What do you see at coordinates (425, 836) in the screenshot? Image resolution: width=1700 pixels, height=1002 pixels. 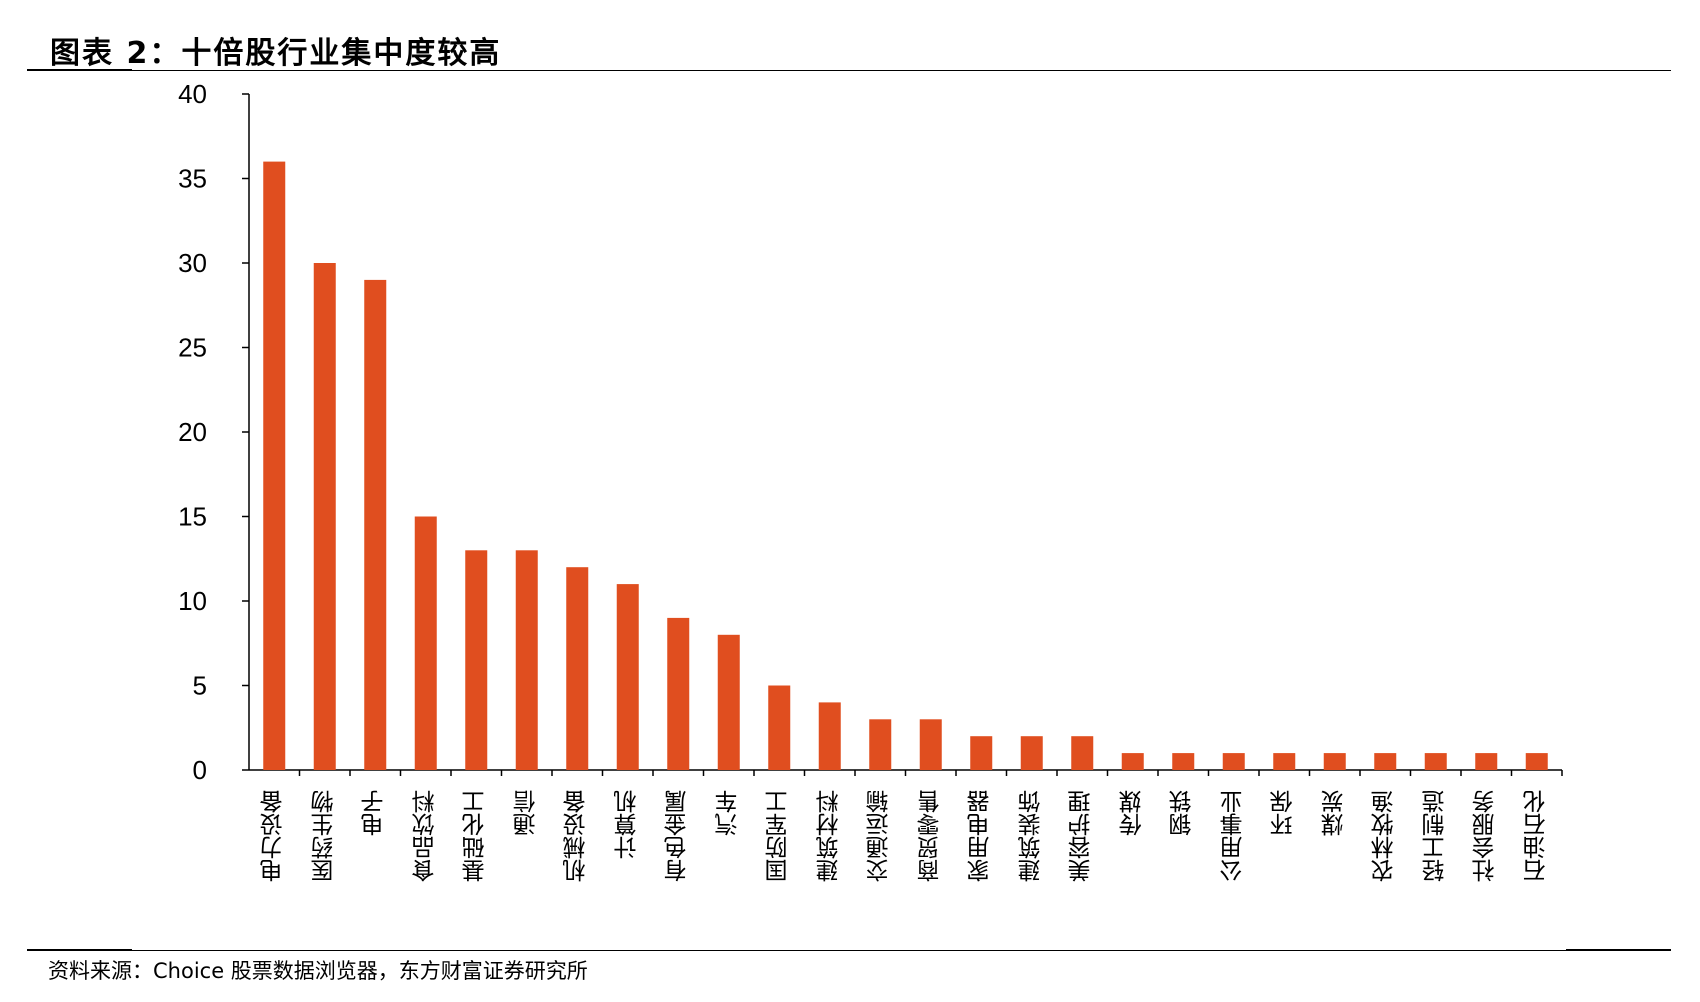 I see `x-tick-label: 食品饮料` at bounding box center [425, 836].